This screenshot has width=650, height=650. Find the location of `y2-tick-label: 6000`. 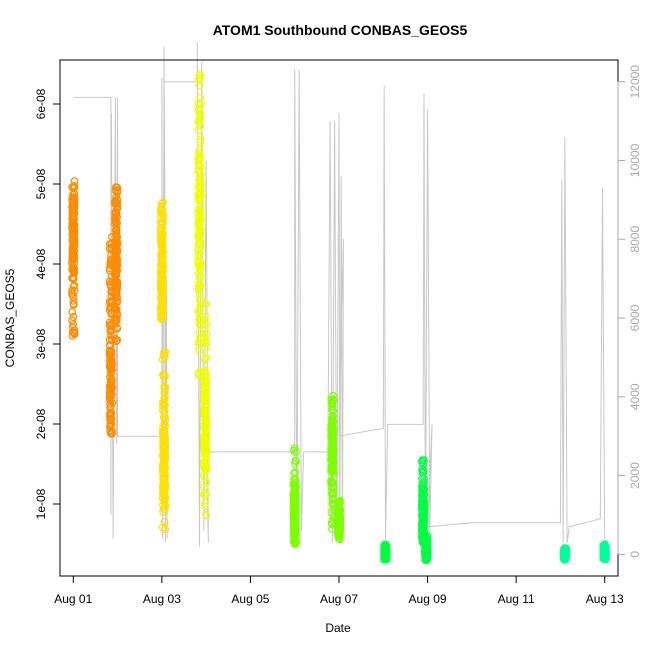

y2-tick-label: 6000 is located at coordinates (635, 317).